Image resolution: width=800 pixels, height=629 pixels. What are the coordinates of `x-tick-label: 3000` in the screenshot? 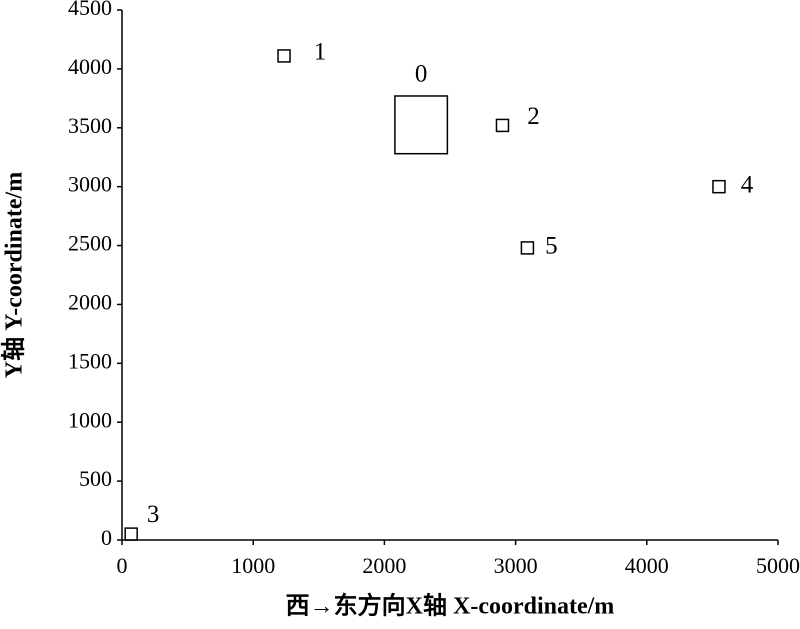 It's located at (516, 565).